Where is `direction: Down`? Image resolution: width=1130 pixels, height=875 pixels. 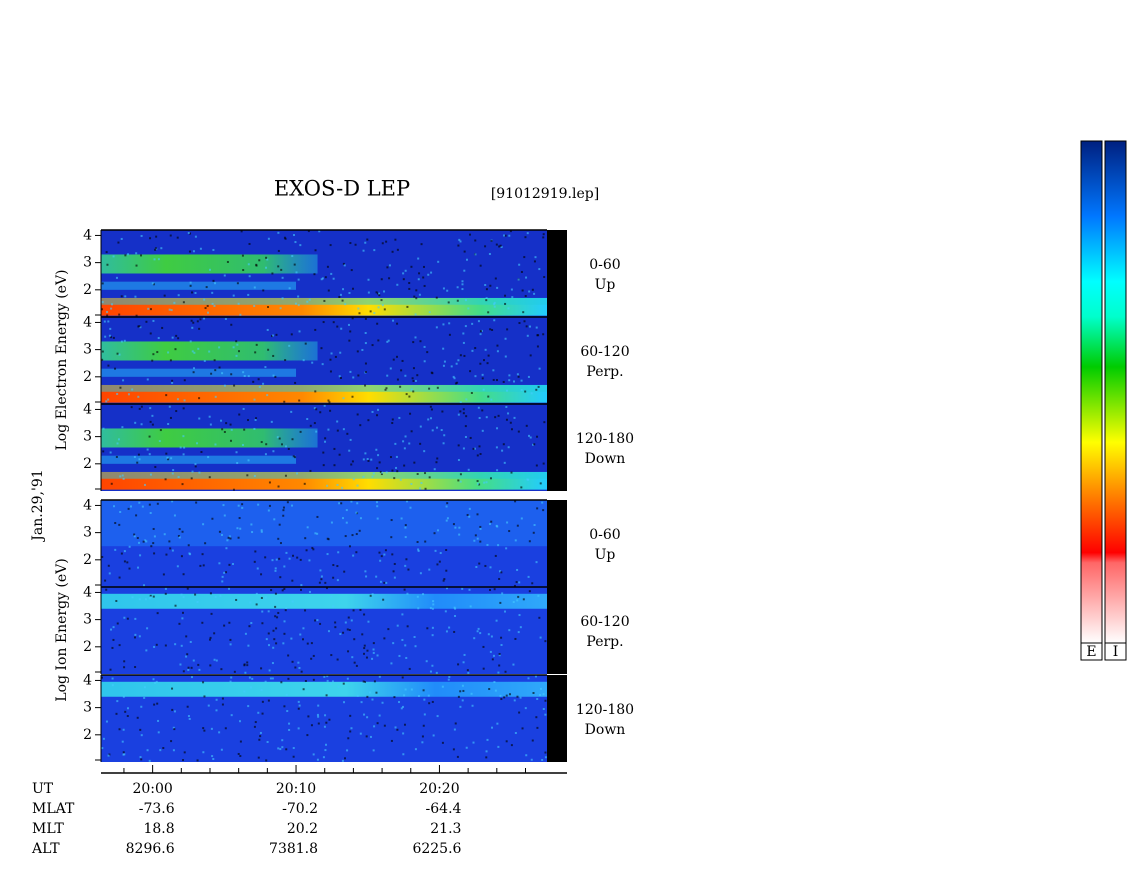 direction: Down is located at coordinates (605, 730).